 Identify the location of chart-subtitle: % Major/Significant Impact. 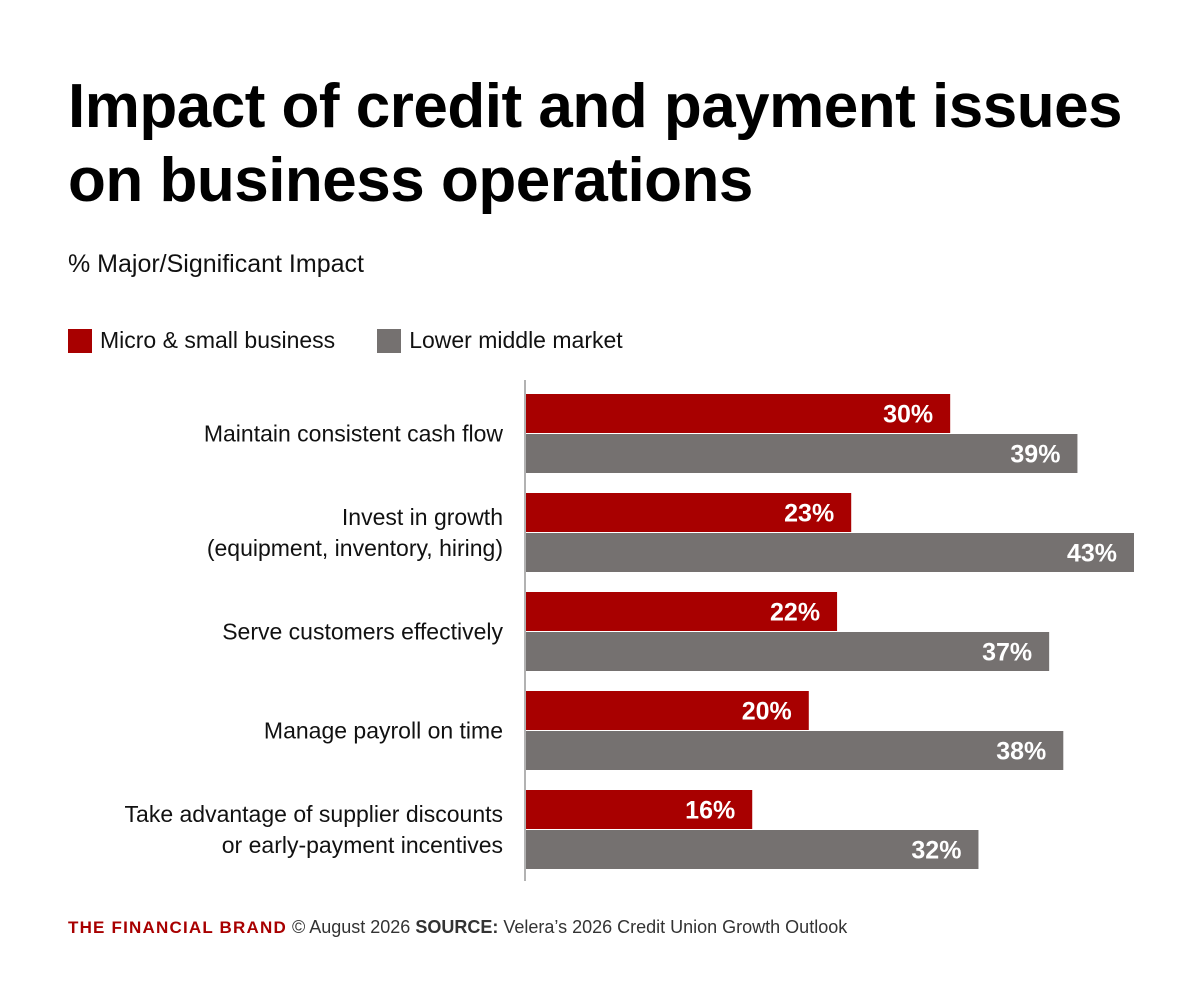
(216, 264).